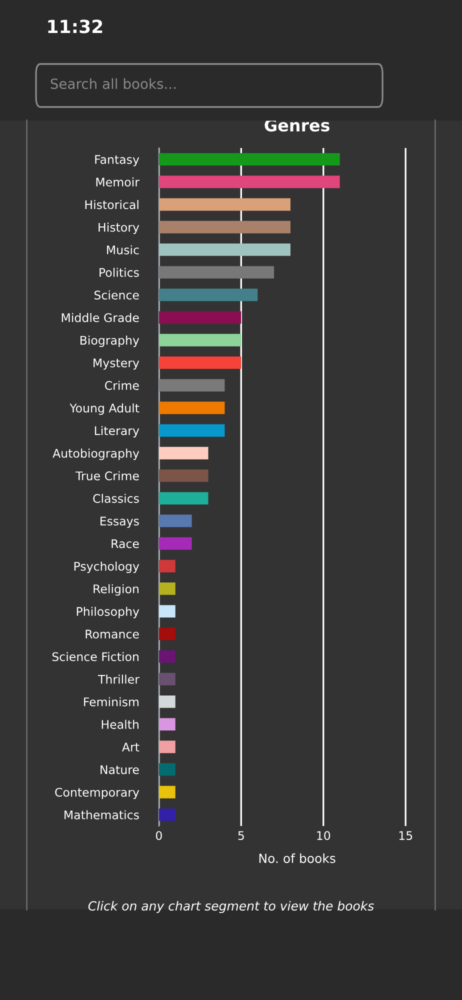 The height and width of the screenshot is (1000, 462). Describe the element at coordinates (122, 385) in the screenshot. I see `y-tick-label: Crime` at that location.